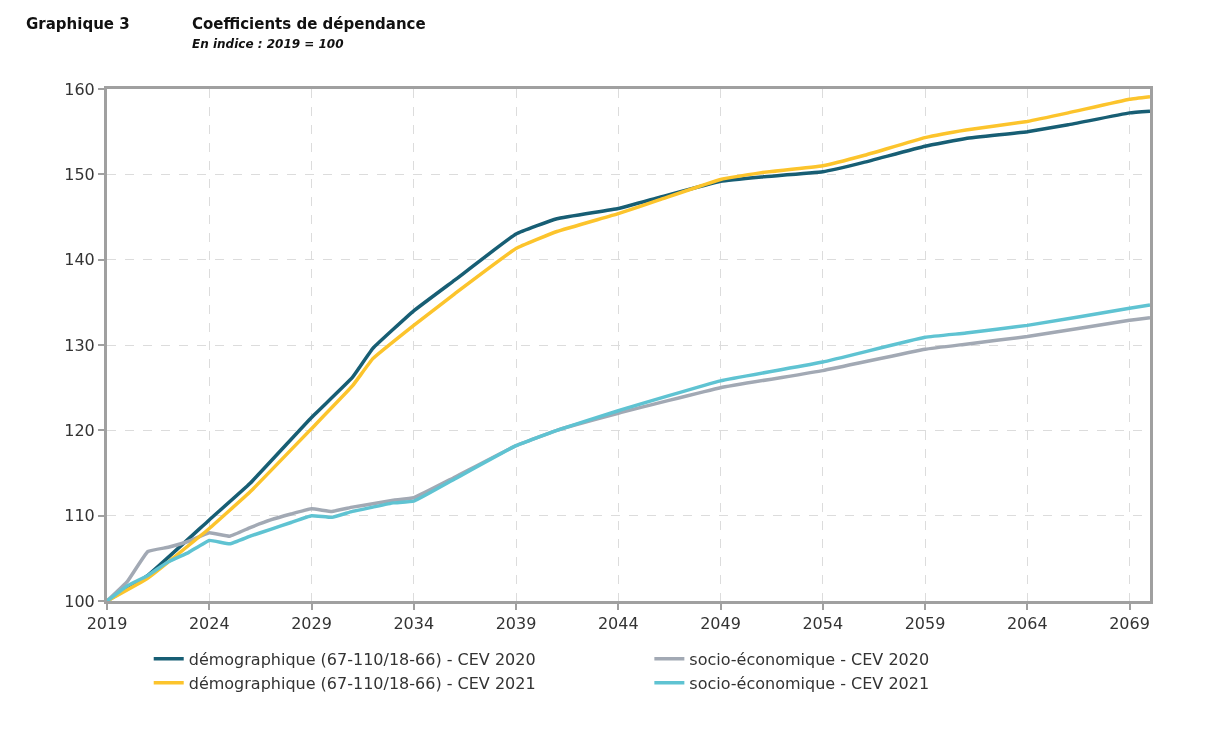  I want to click on y-tick-label: 150, so click(79, 174).